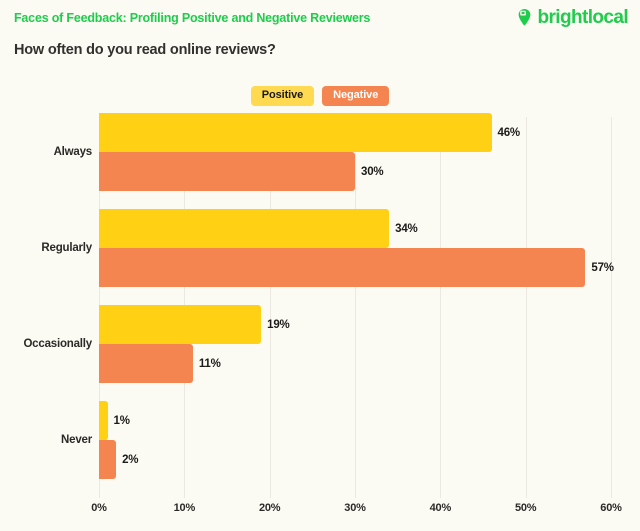 The height and width of the screenshot is (531, 640). What do you see at coordinates (108, 459) in the screenshot?
I see `bar-negative-never` at bounding box center [108, 459].